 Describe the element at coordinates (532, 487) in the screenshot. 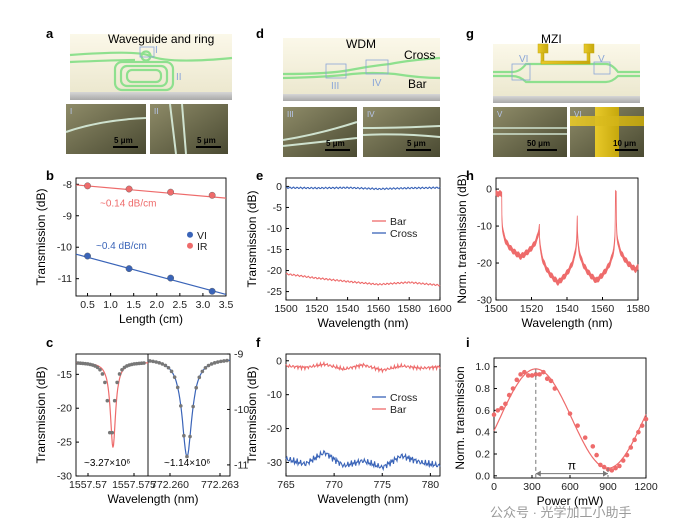

I see `i-xtick-label: 300` at that location.